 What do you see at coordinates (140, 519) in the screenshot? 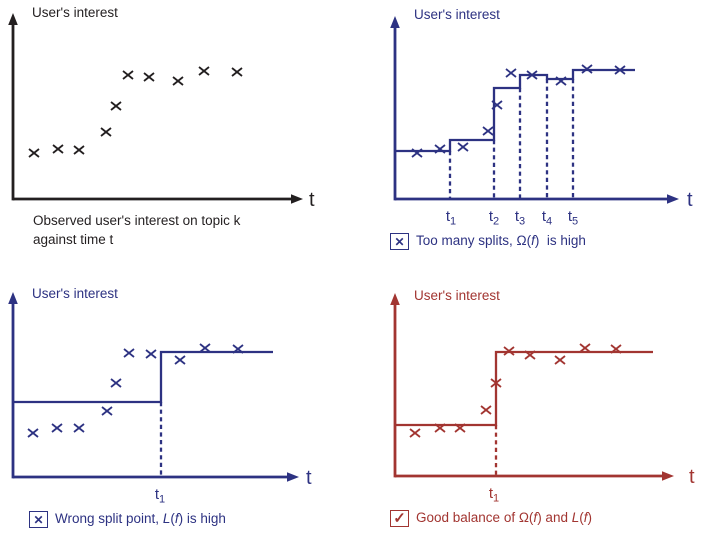
I see `caption-text: Wrong split point, L(f) is high` at bounding box center [140, 519].